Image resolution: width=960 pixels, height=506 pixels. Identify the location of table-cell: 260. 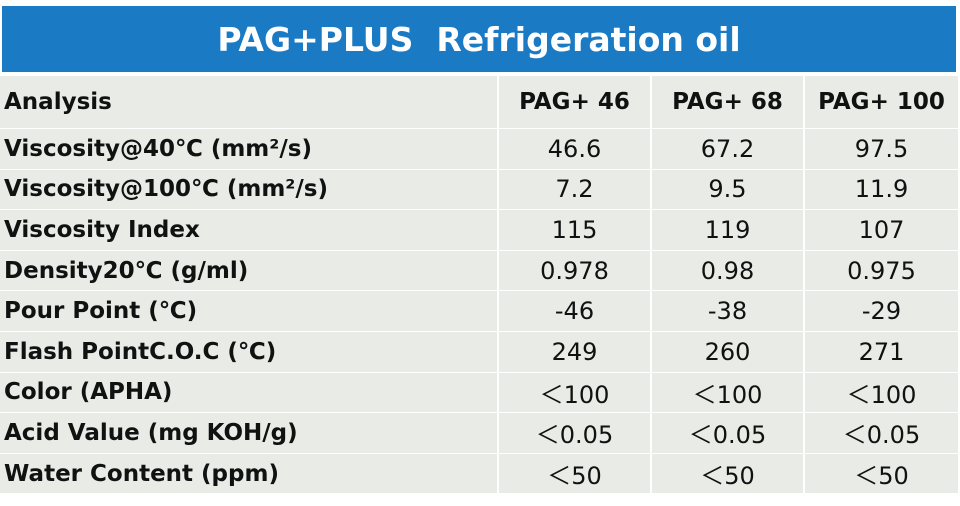
(728, 352).